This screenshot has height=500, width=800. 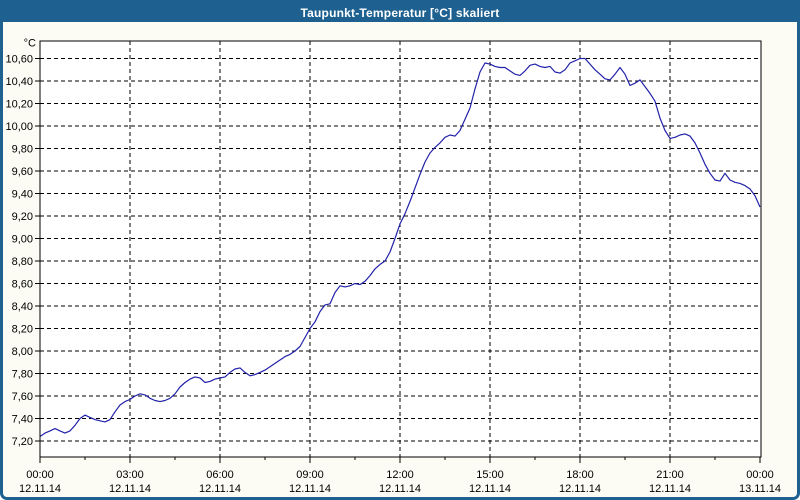 I want to click on y-axis-tick-label: 9,00, so click(x=22, y=240).